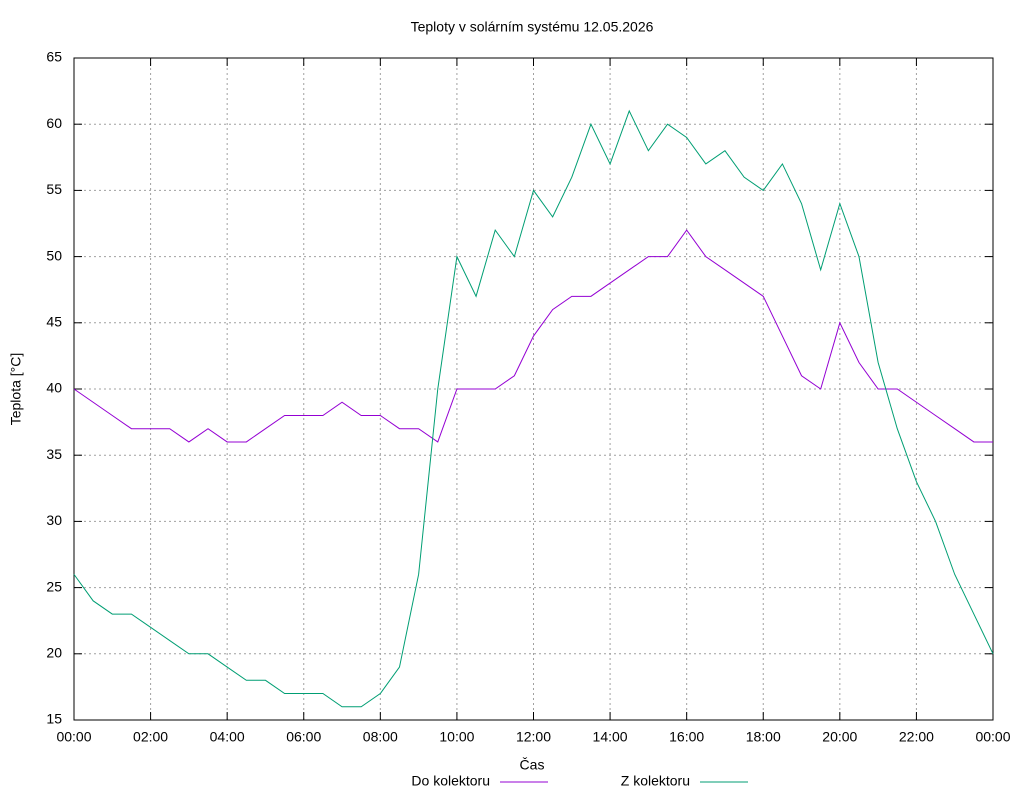 Image resolution: width=1024 pixels, height=800 pixels. Describe the element at coordinates (532, 27) in the screenshot. I see `chart-title: Teploty v solárním systému 12.05.2026` at that location.